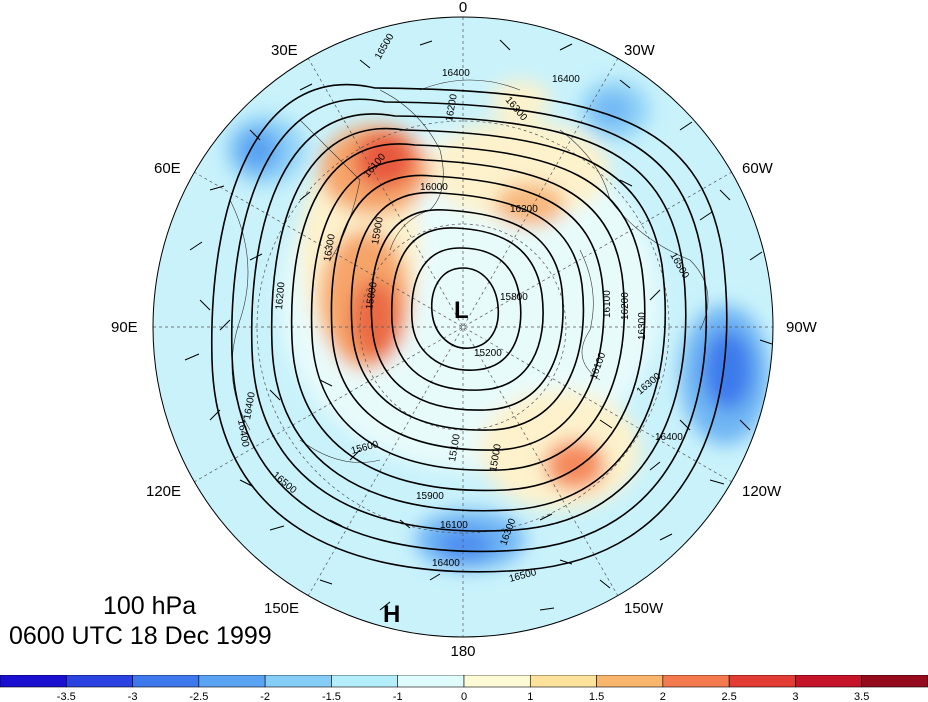 The width and height of the screenshot is (928, 702). What do you see at coordinates (198, 696) in the screenshot?
I see `colorbar-label: -2.5` at bounding box center [198, 696].